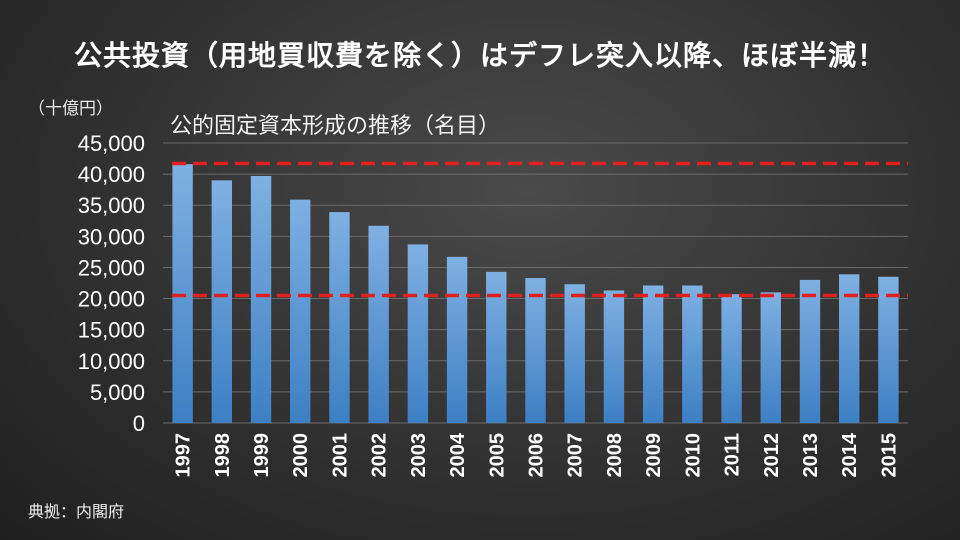 The width and height of the screenshot is (960, 540). I want to click on y-axis-unit-label: （十億円）, so click(70, 109).